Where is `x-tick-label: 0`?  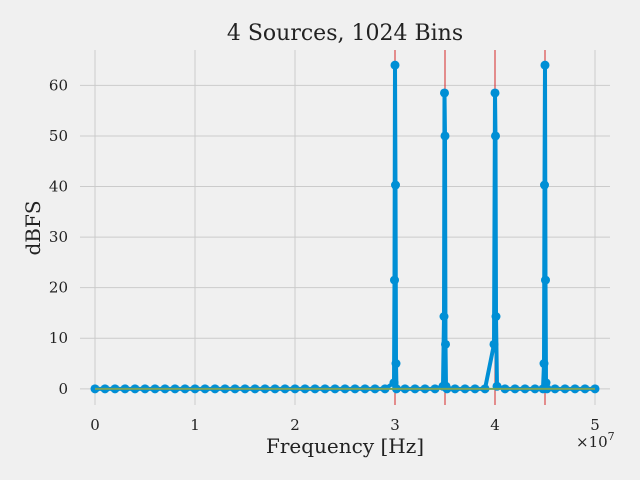
x-tick-label: 0 is located at coordinates (95, 425).